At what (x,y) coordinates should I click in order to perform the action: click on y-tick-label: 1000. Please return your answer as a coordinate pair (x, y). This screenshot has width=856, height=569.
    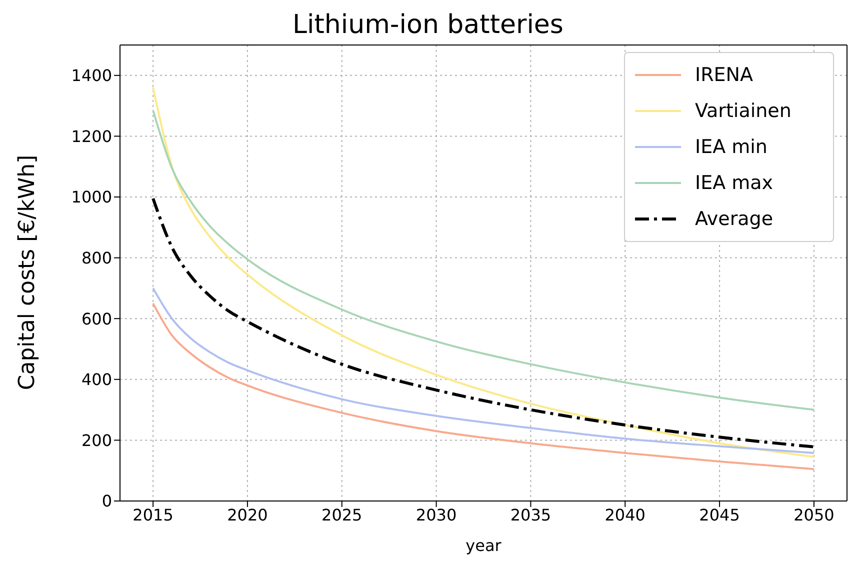
    Looking at the image, I should click on (91, 197).